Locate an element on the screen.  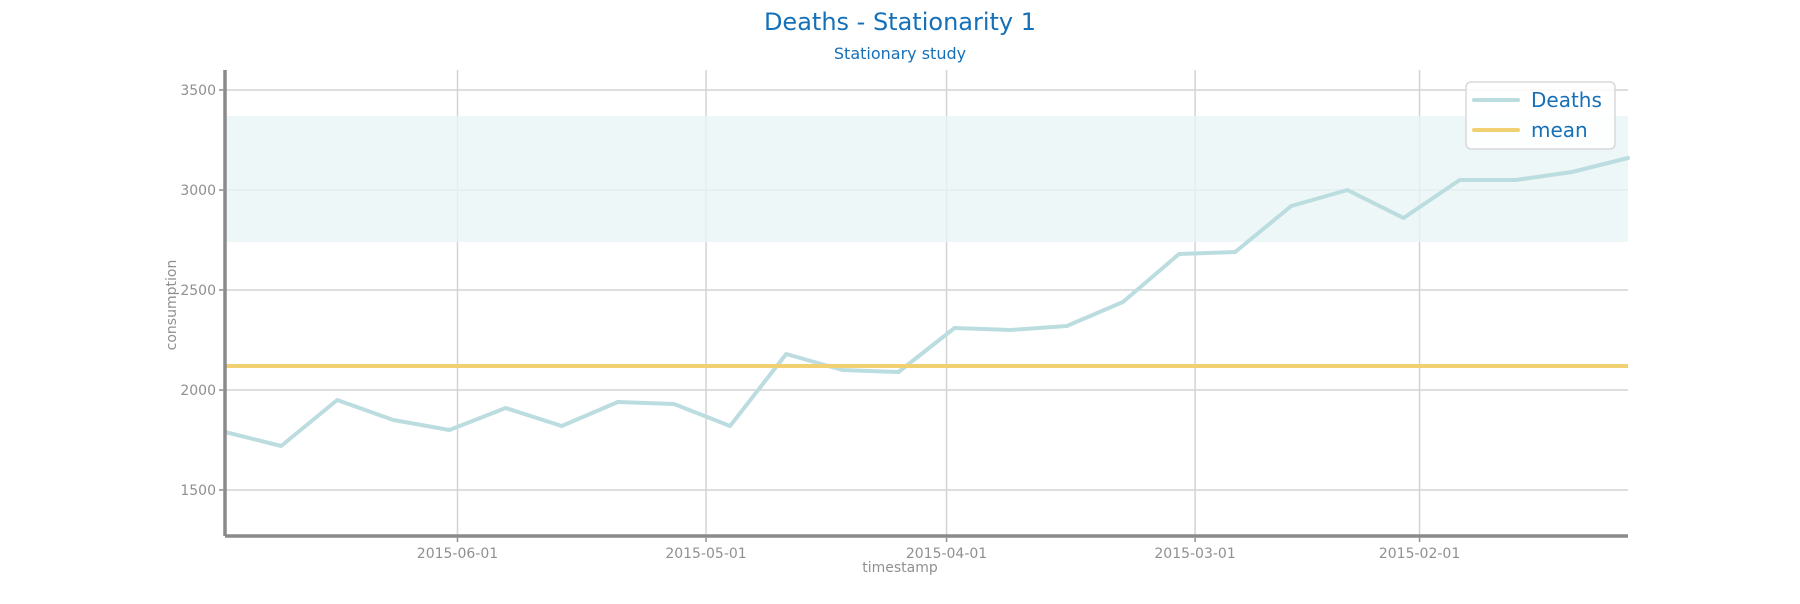
y-tick-label: 2000 is located at coordinates (198, 391).